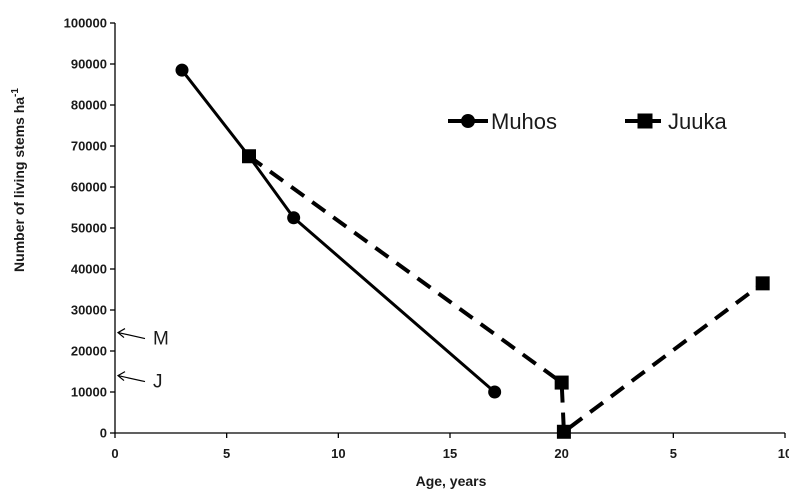 This screenshot has width=789, height=494. I want to click on x-axis-title: Age, years, so click(451, 481).